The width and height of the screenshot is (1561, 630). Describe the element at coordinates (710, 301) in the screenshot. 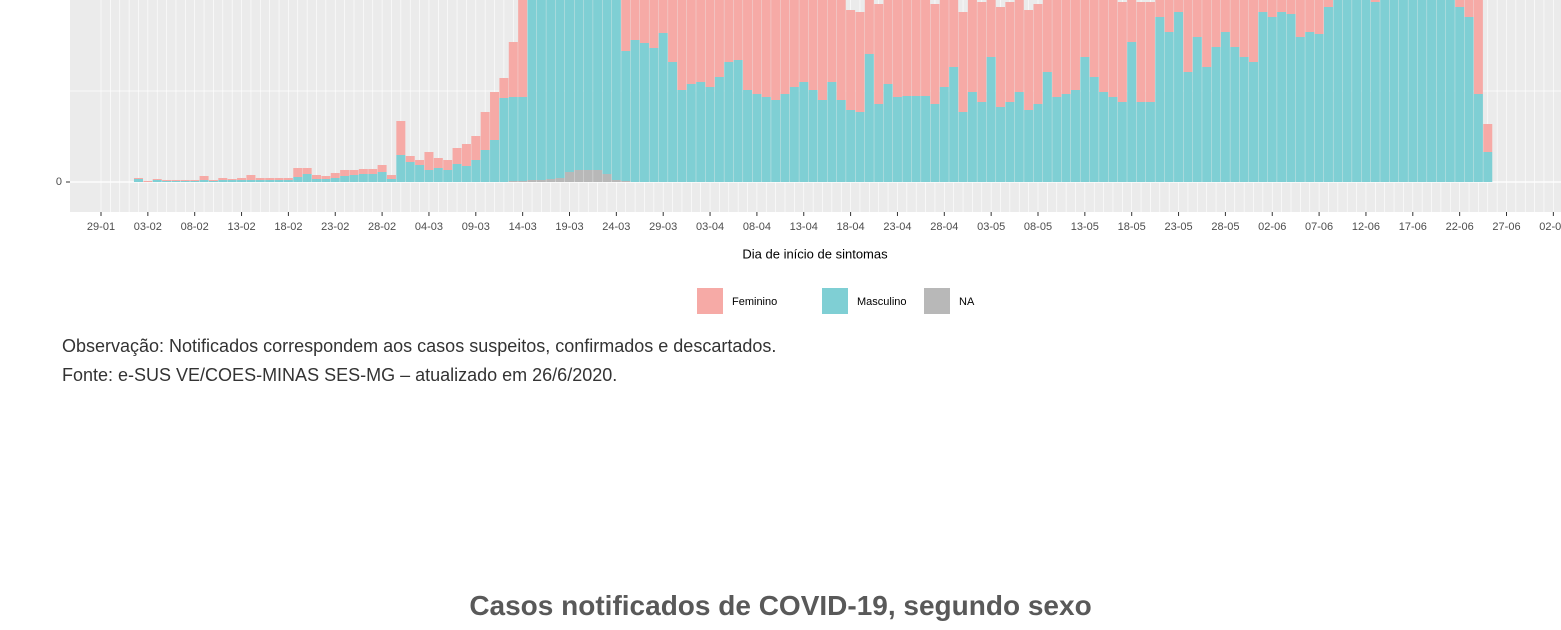

I see `legend-swatch` at that location.